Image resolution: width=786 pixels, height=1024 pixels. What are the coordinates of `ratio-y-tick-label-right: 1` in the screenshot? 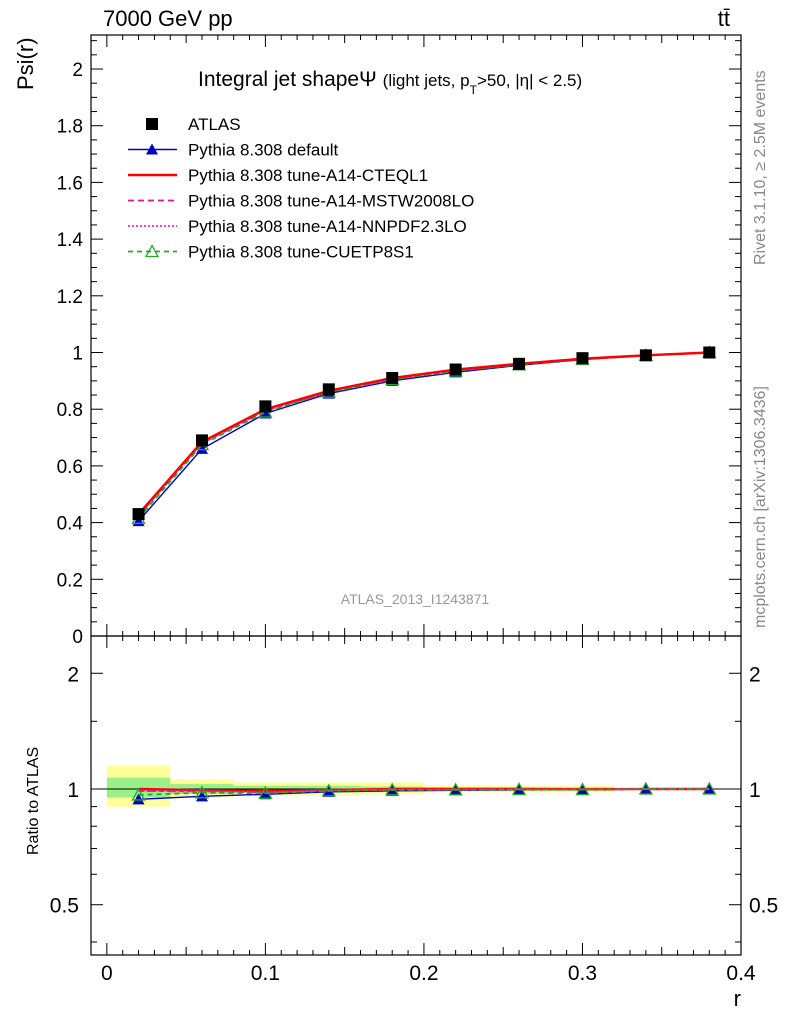 It's located at (755, 790).